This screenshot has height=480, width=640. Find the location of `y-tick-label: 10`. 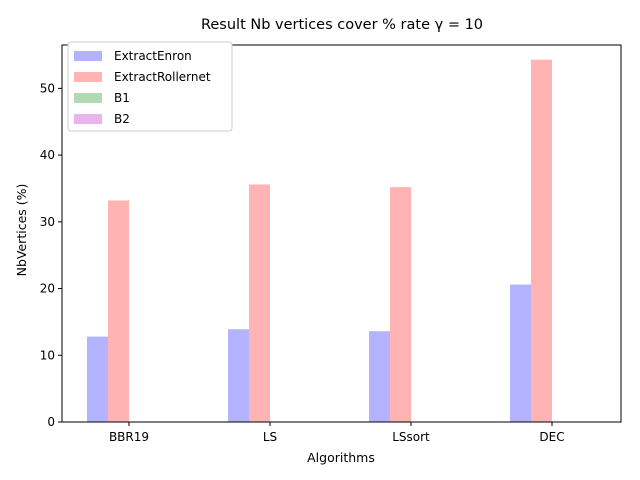

y-tick-label: 10 is located at coordinates (47, 355).